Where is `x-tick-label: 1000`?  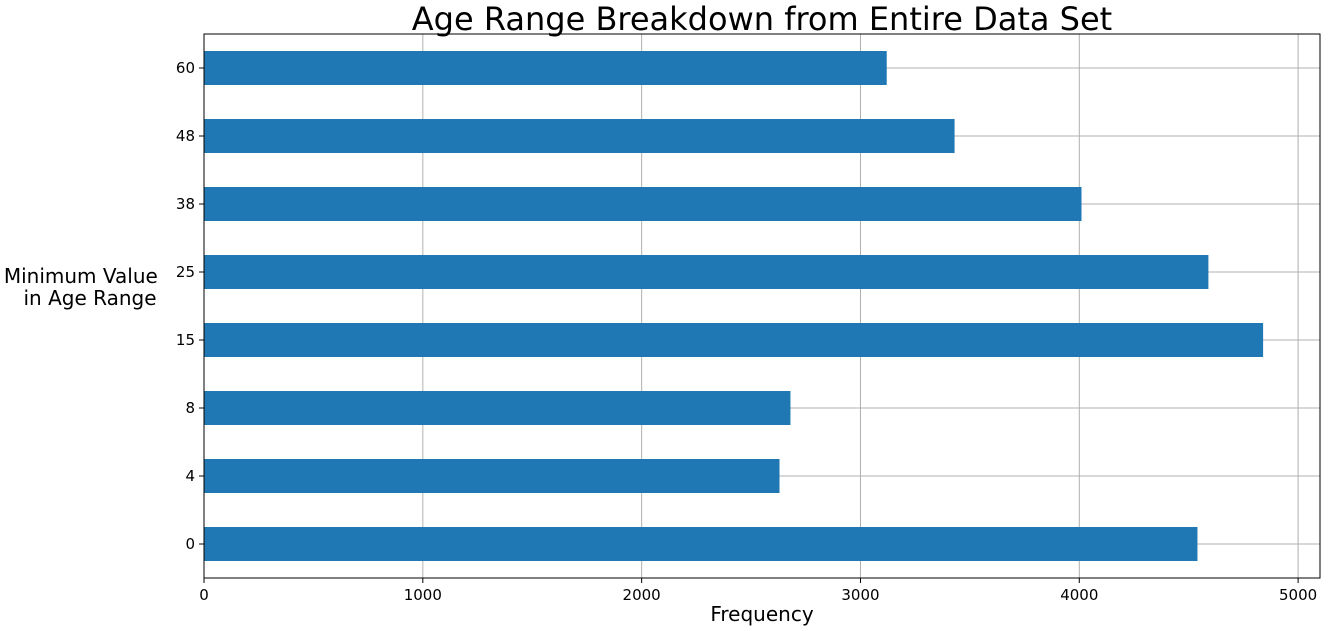 x-tick-label: 1000 is located at coordinates (423, 595).